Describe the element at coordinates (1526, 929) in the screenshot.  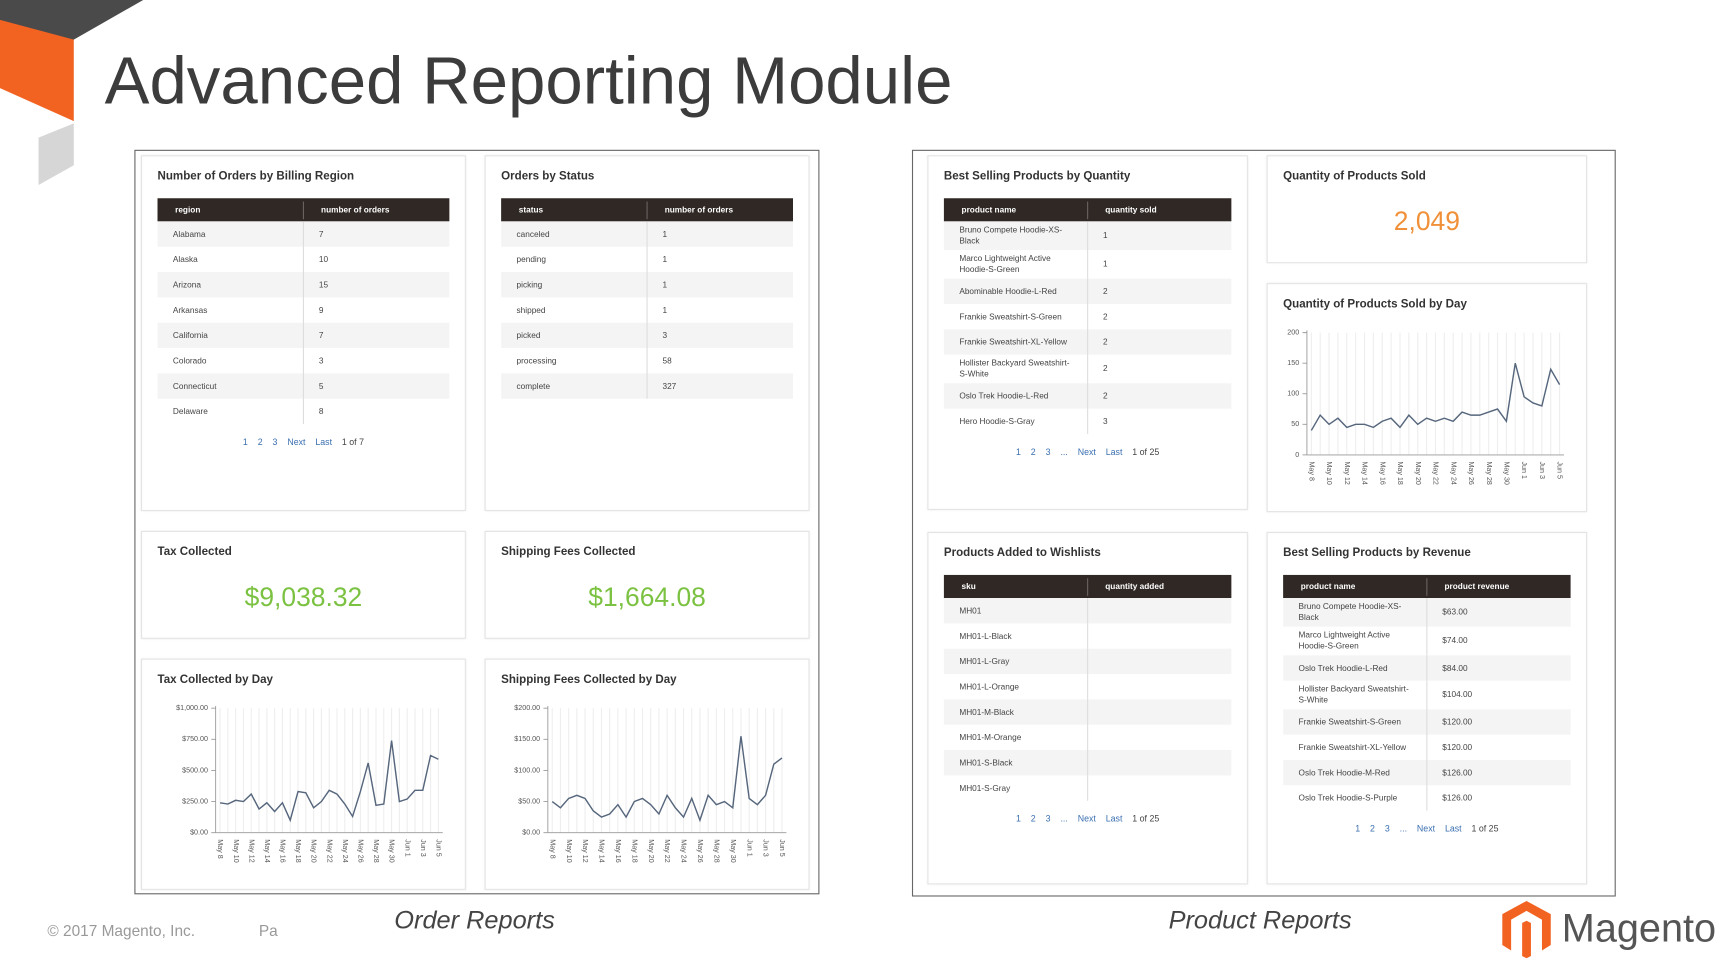
I see `logo-icon` at that location.